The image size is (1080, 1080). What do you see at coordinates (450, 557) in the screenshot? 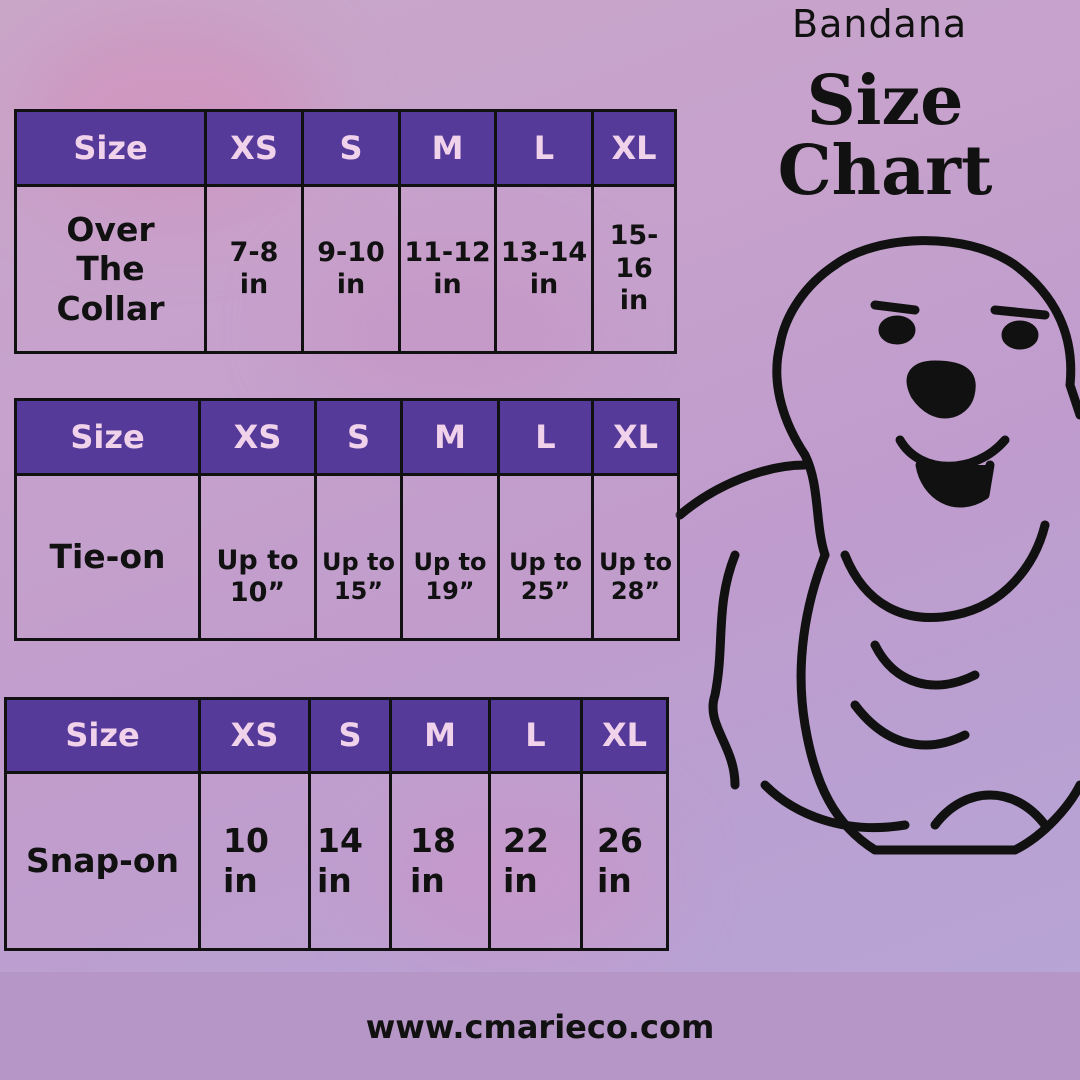
I see `cell-m: Up to 19”` at bounding box center [450, 557].